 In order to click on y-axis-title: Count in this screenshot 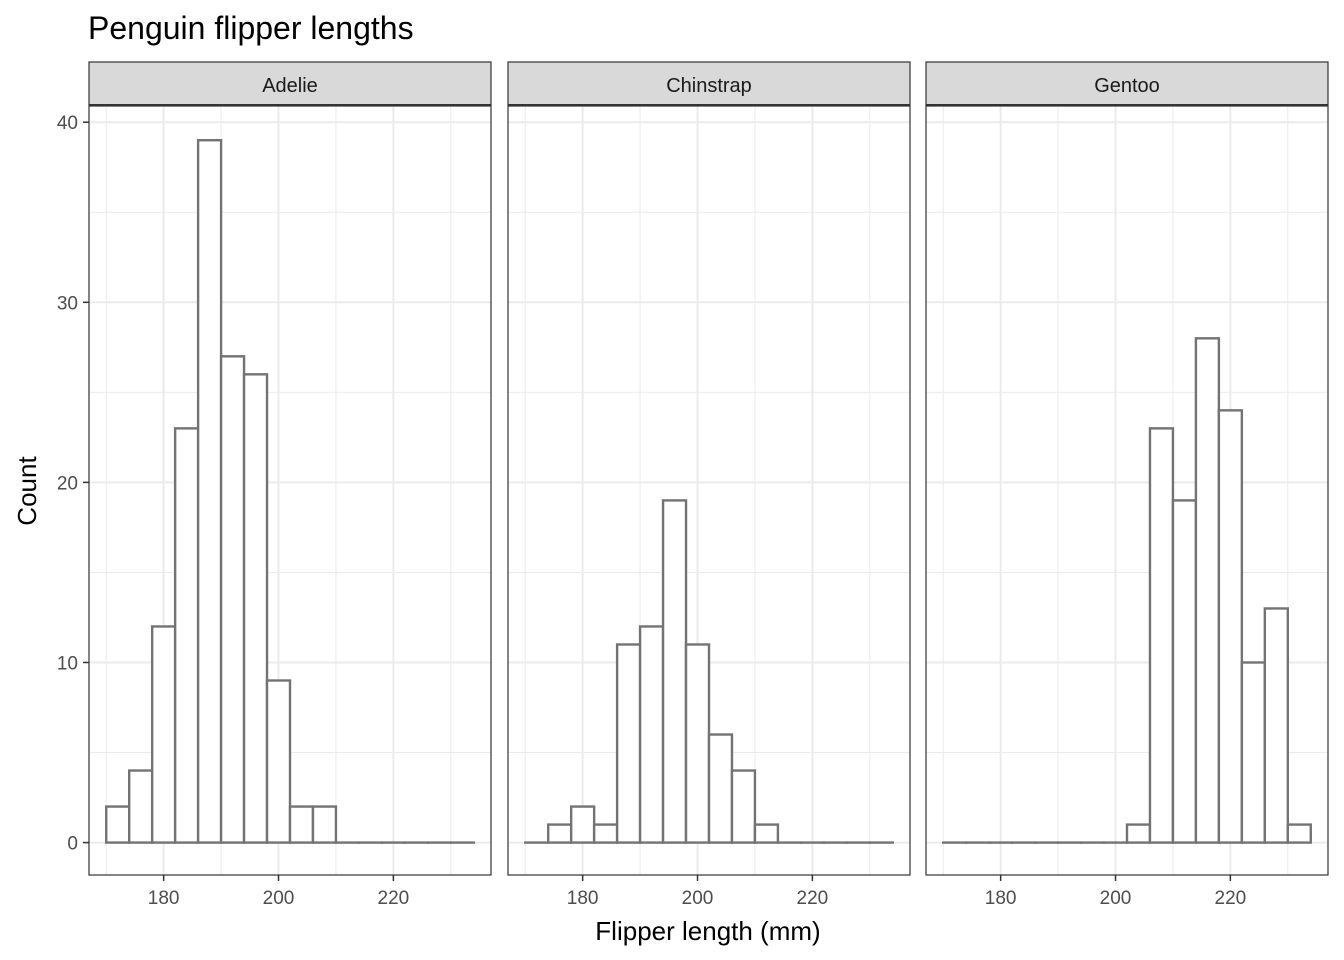, I will do `click(27, 491)`.